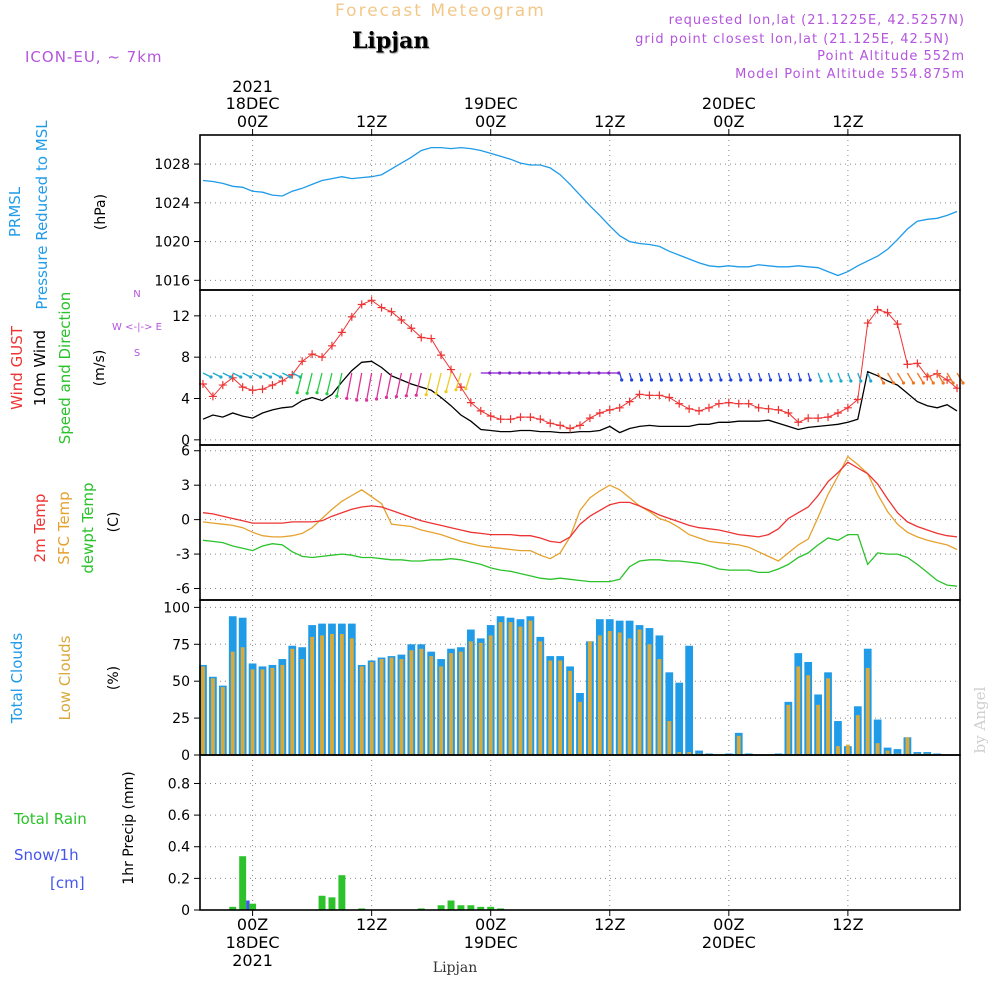 The height and width of the screenshot is (1000, 1000). What do you see at coordinates (172, 281) in the screenshot?
I see `y-tick-label: 1016` at bounding box center [172, 281].